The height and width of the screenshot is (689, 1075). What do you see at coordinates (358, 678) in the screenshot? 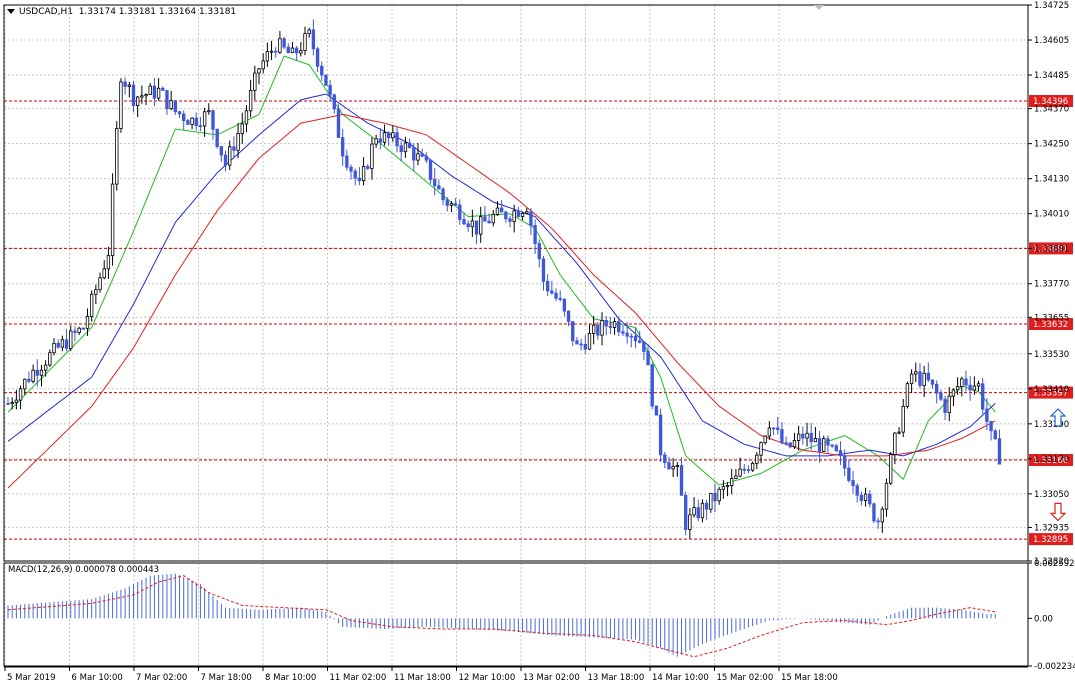
I see `x-tick-label: 11 Mar 02:00` at bounding box center [358, 678].